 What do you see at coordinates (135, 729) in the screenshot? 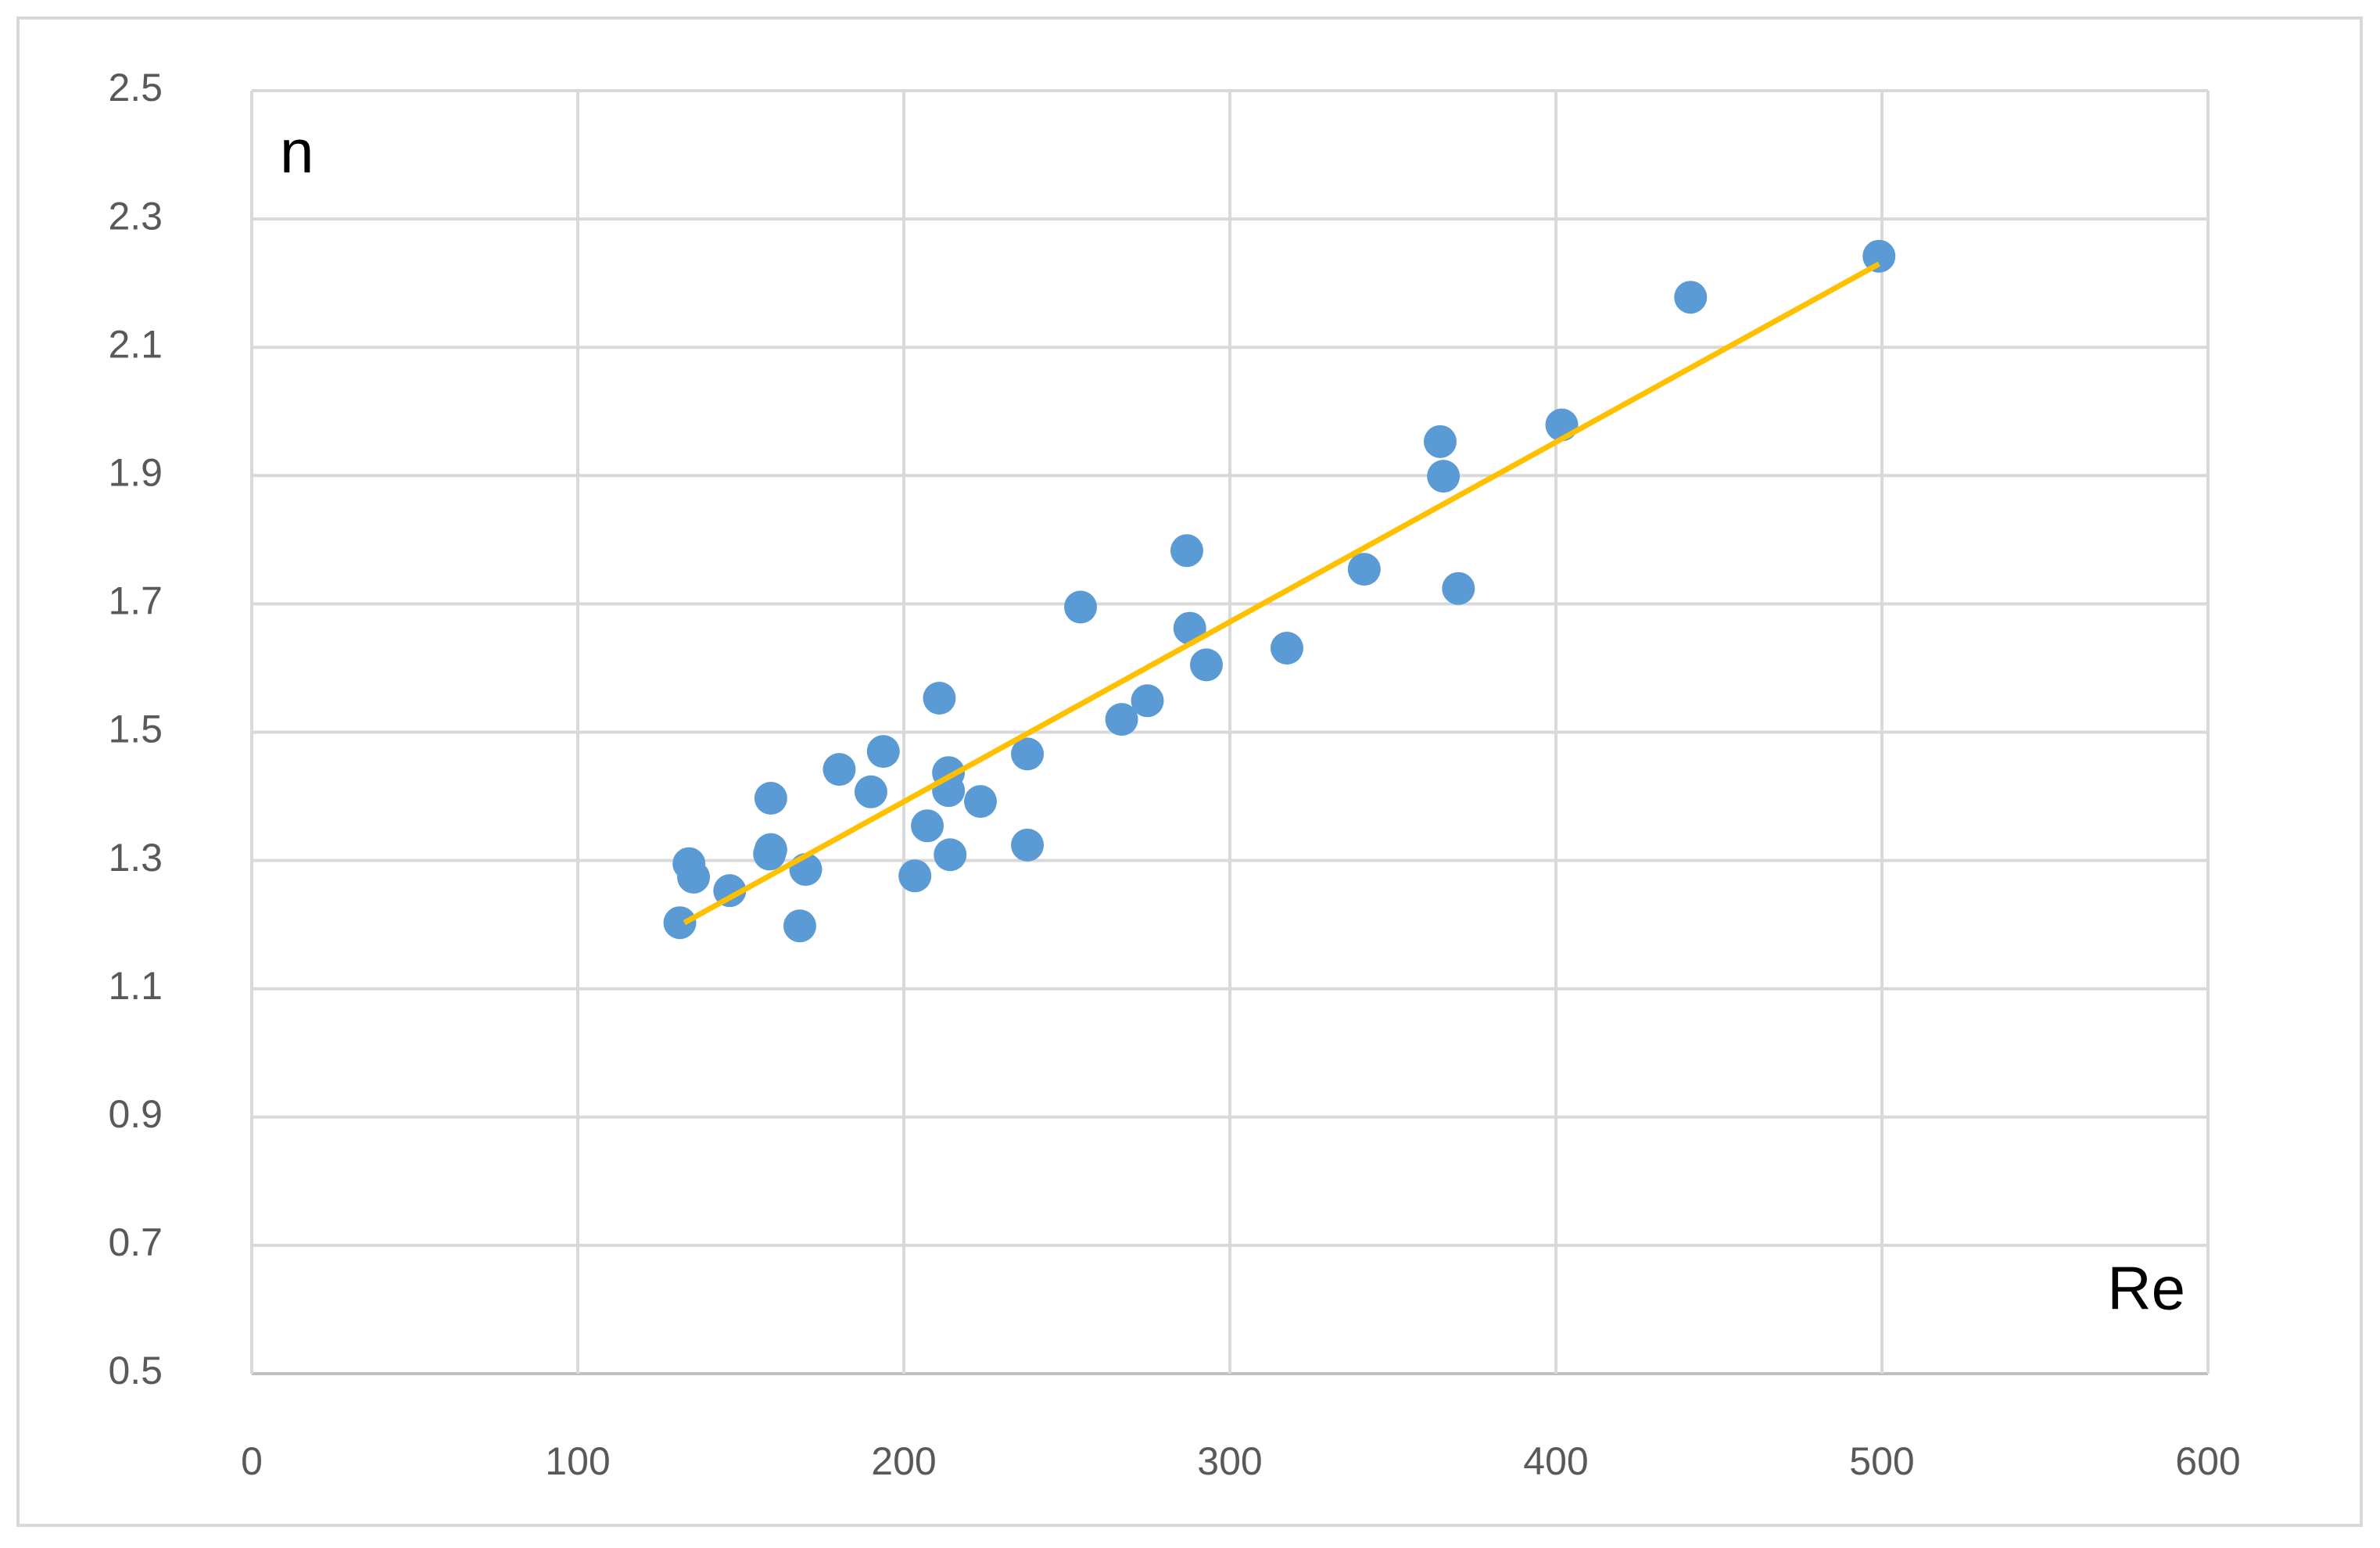
I see `y-tick-label: 1.5` at bounding box center [135, 729].